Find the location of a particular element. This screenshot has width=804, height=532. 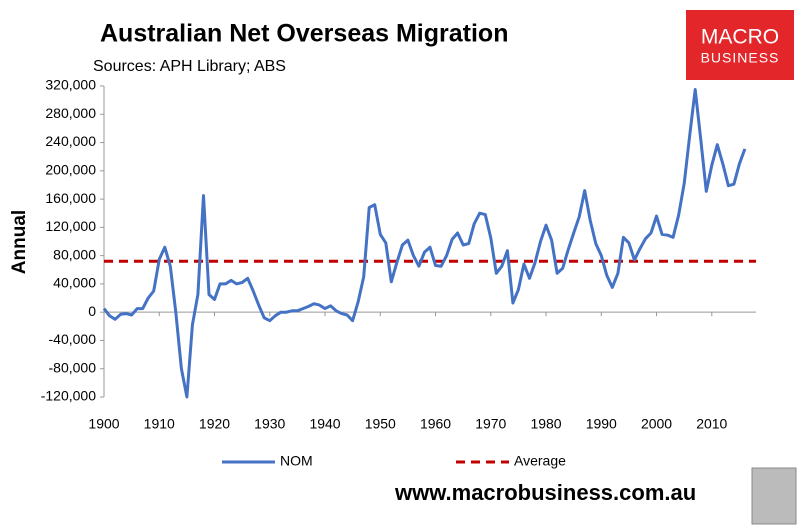

logo-text: MACRO is located at coordinates (740, 37).